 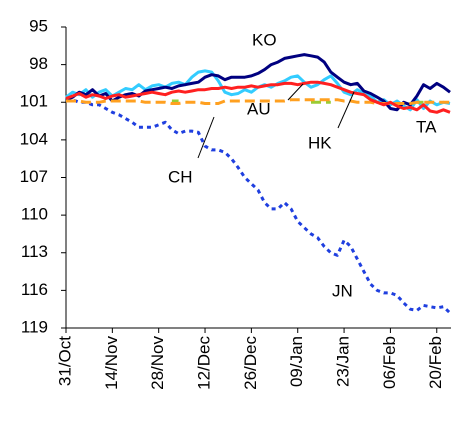 What do you see at coordinates (38, 25) in the screenshot?
I see `y-tick-label: 95` at bounding box center [38, 25].